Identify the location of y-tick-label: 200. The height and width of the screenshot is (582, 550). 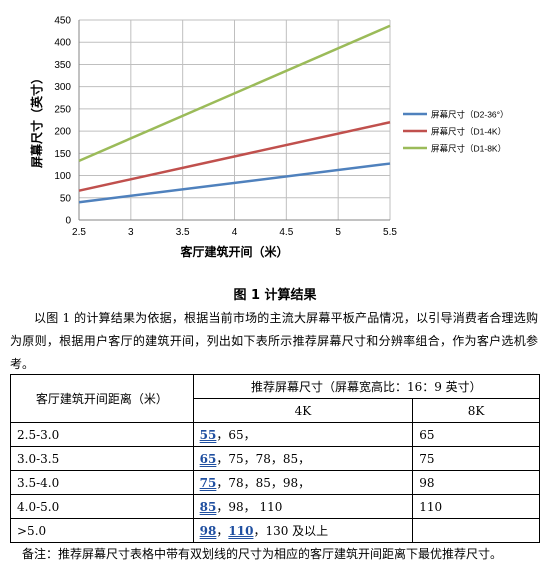
(62, 132).